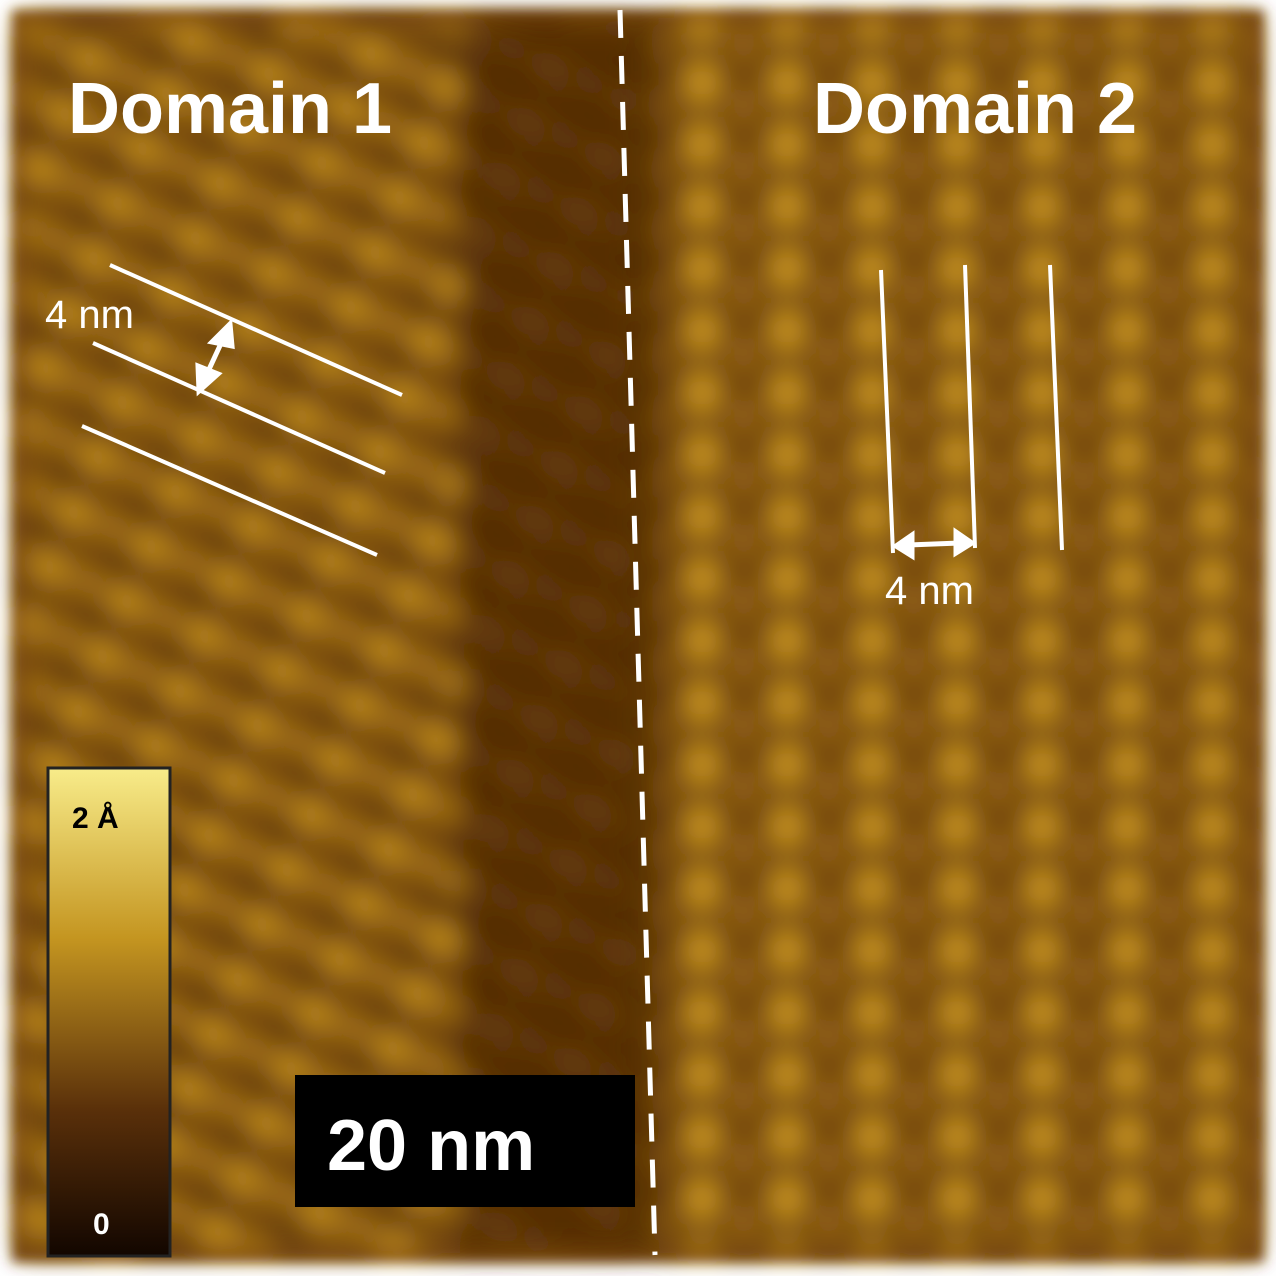  I want to click on scale-bar-label: 20 nm, so click(431, 1146).